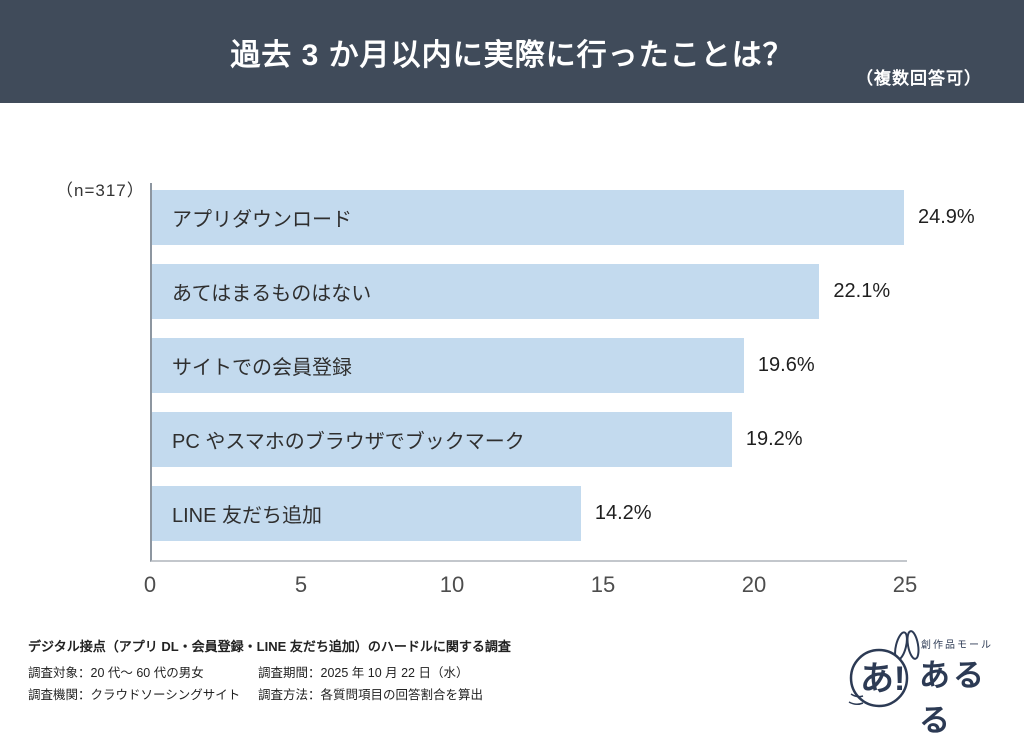  Describe the element at coordinates (528, 217) in the screenshot. I see `bar: アプリダウンロード` at that location.